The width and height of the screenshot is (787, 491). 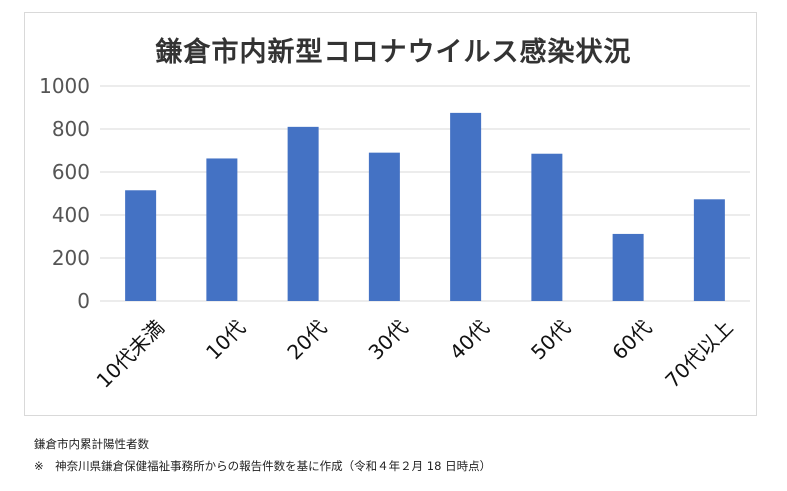 I want to click on y-tick-label: 600, so click(x=71, y=172).